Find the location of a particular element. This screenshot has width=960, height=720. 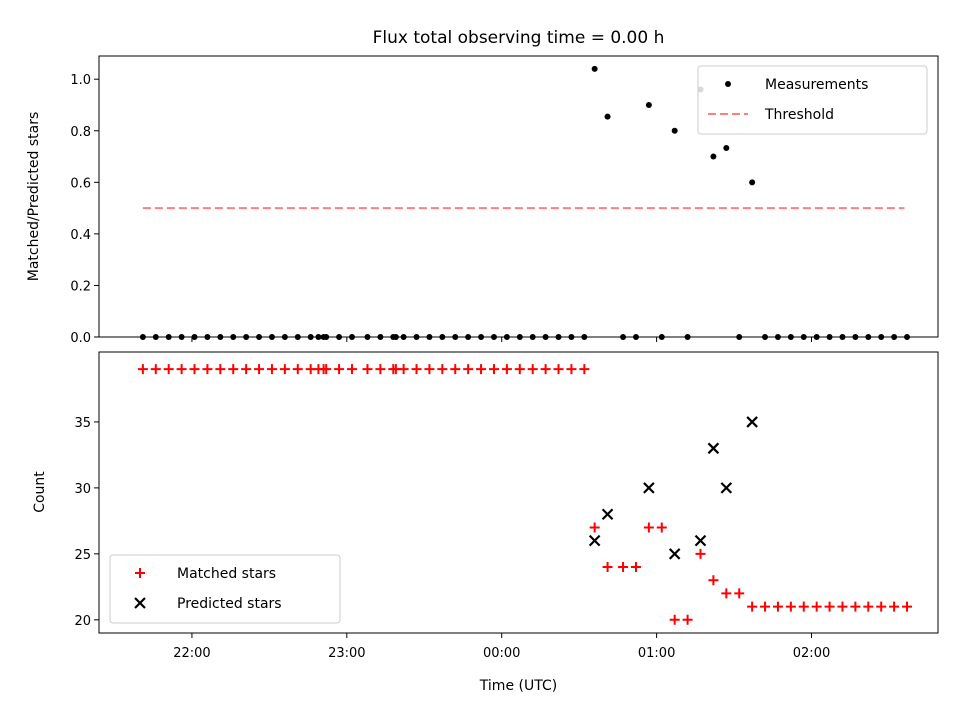

top-legend: Measurements Threshold is located at coordinates (812, 100).